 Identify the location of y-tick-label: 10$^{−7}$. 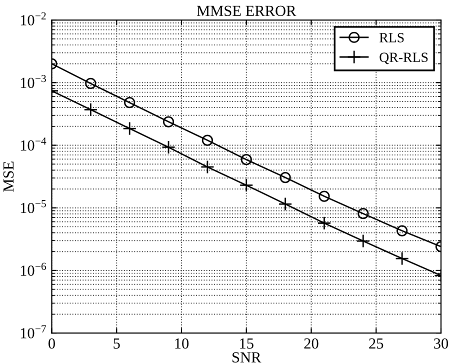
(33, 331).